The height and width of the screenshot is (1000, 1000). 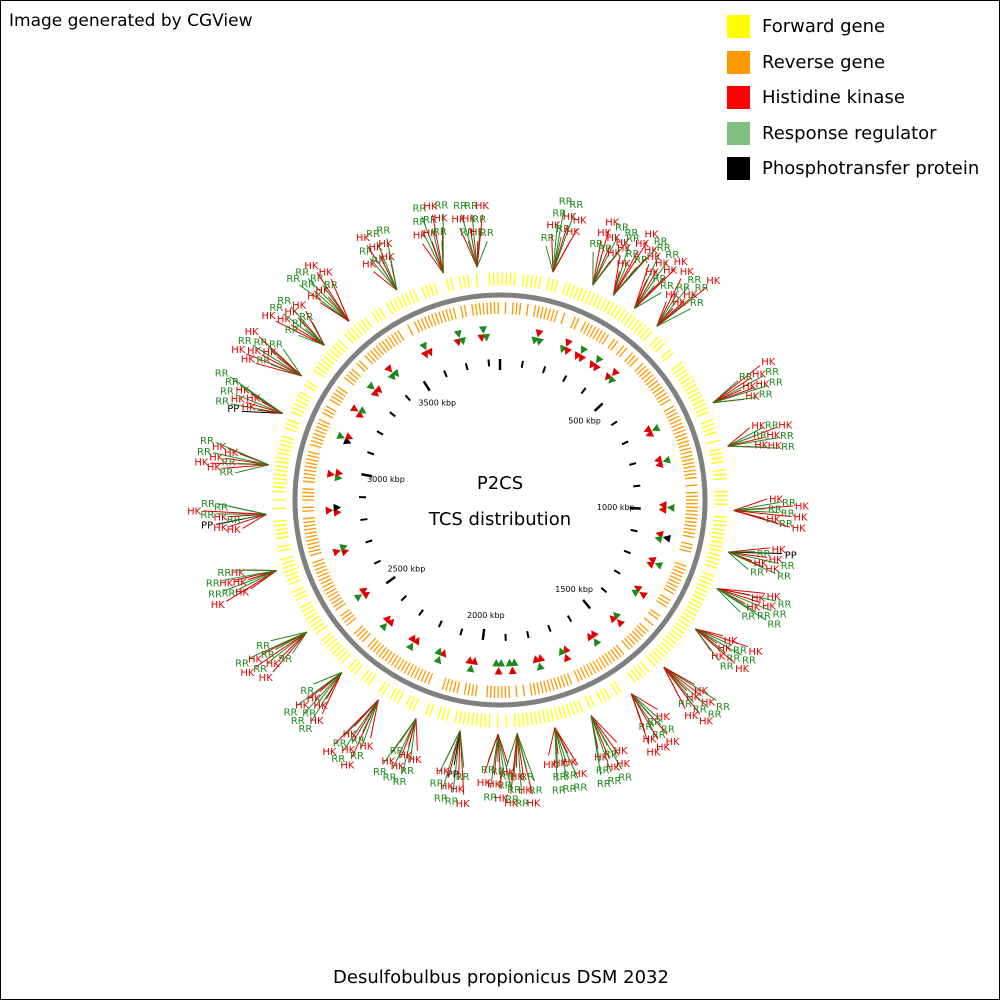 I want to click on map-title-line2: TCS distribution, so click(x=499, y=519).